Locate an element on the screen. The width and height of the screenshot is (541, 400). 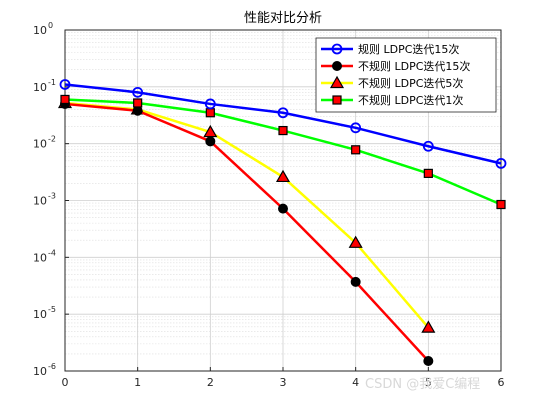
legend-label: 规则 LDPC迭代15次 is located at coordinates (408, 49).